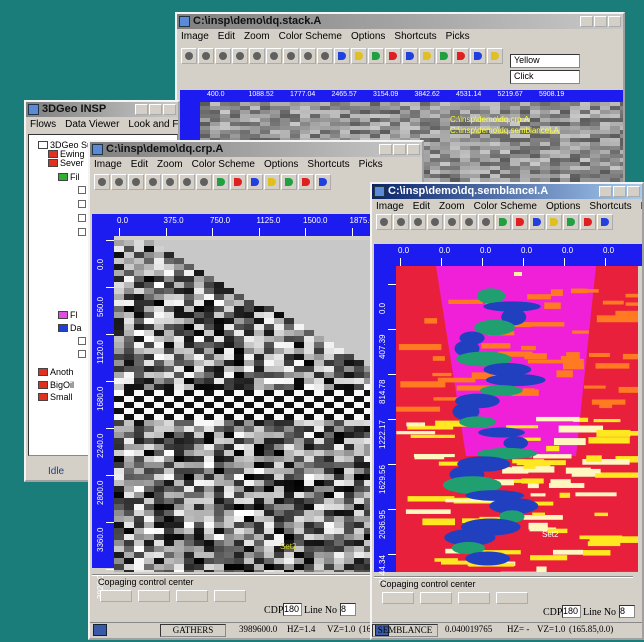 This screenshot has width=644, height=642. What do you see at coordinates (153, 124) in the screenshot?
I see `menu-item: Look and Feel` at bounding box center [153, 124].